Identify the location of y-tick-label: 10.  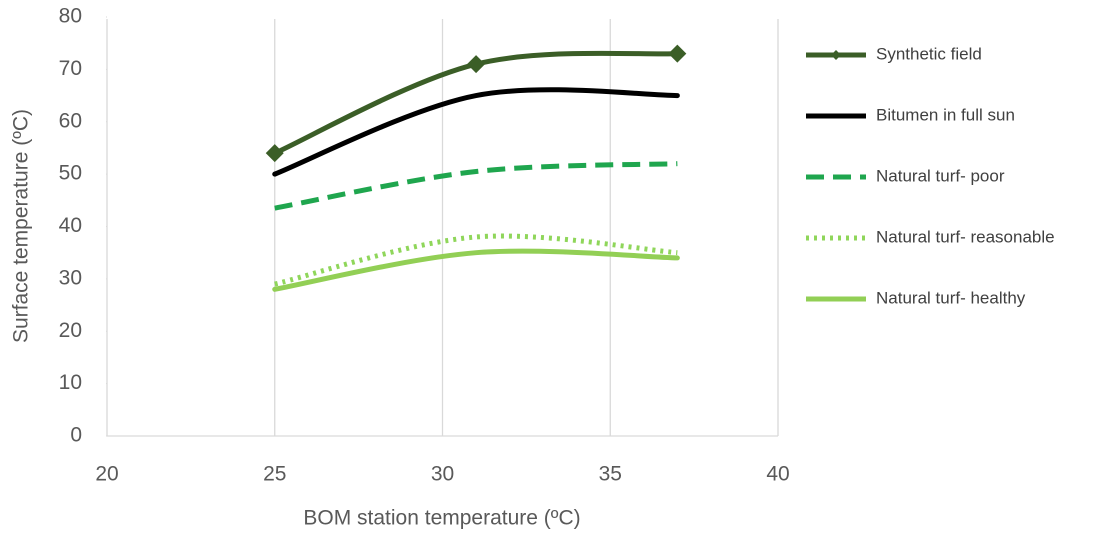
(70, 382).